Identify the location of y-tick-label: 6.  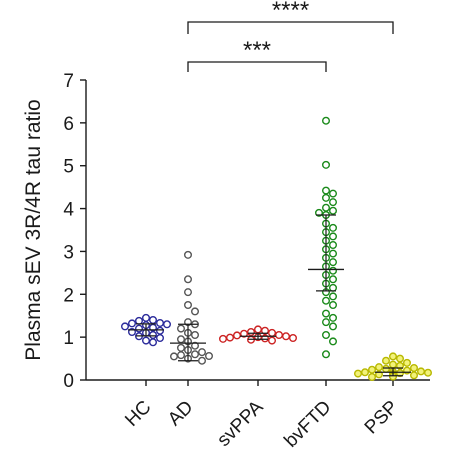
(68, 124).